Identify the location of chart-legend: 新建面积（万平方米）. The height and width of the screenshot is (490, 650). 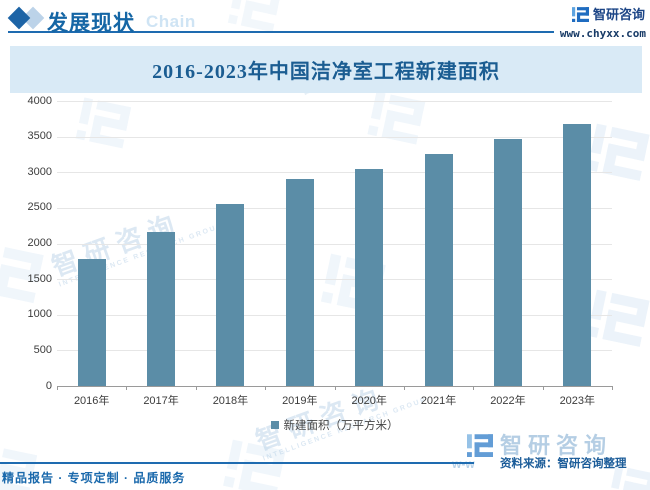
(334, 425).